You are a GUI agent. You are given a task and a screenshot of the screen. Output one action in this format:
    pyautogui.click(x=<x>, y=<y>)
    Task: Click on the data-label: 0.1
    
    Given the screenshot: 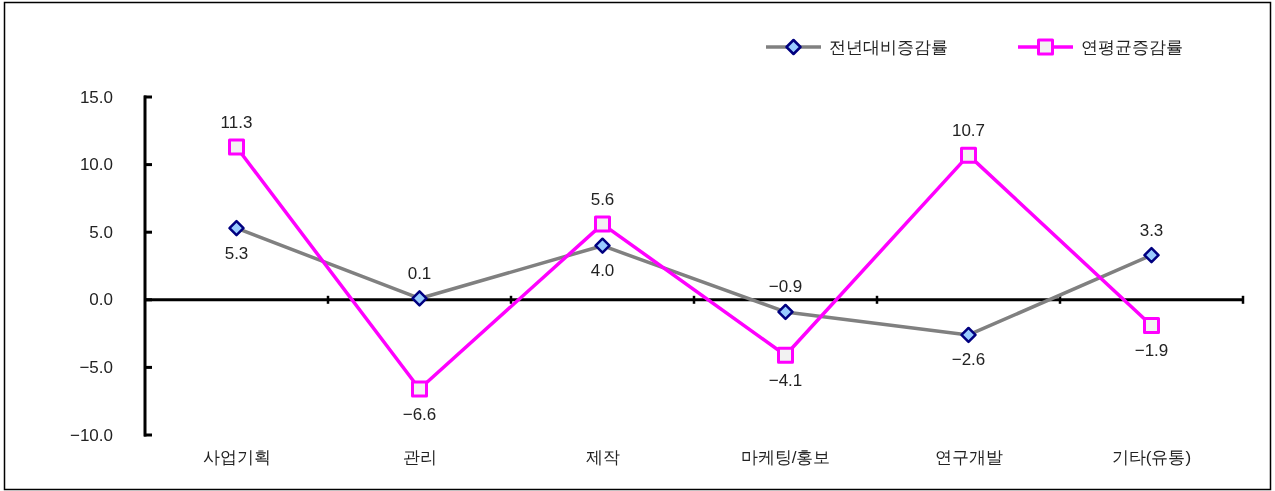 What is the action you would take?
    pyautogui.click(x=419, y=273)
    